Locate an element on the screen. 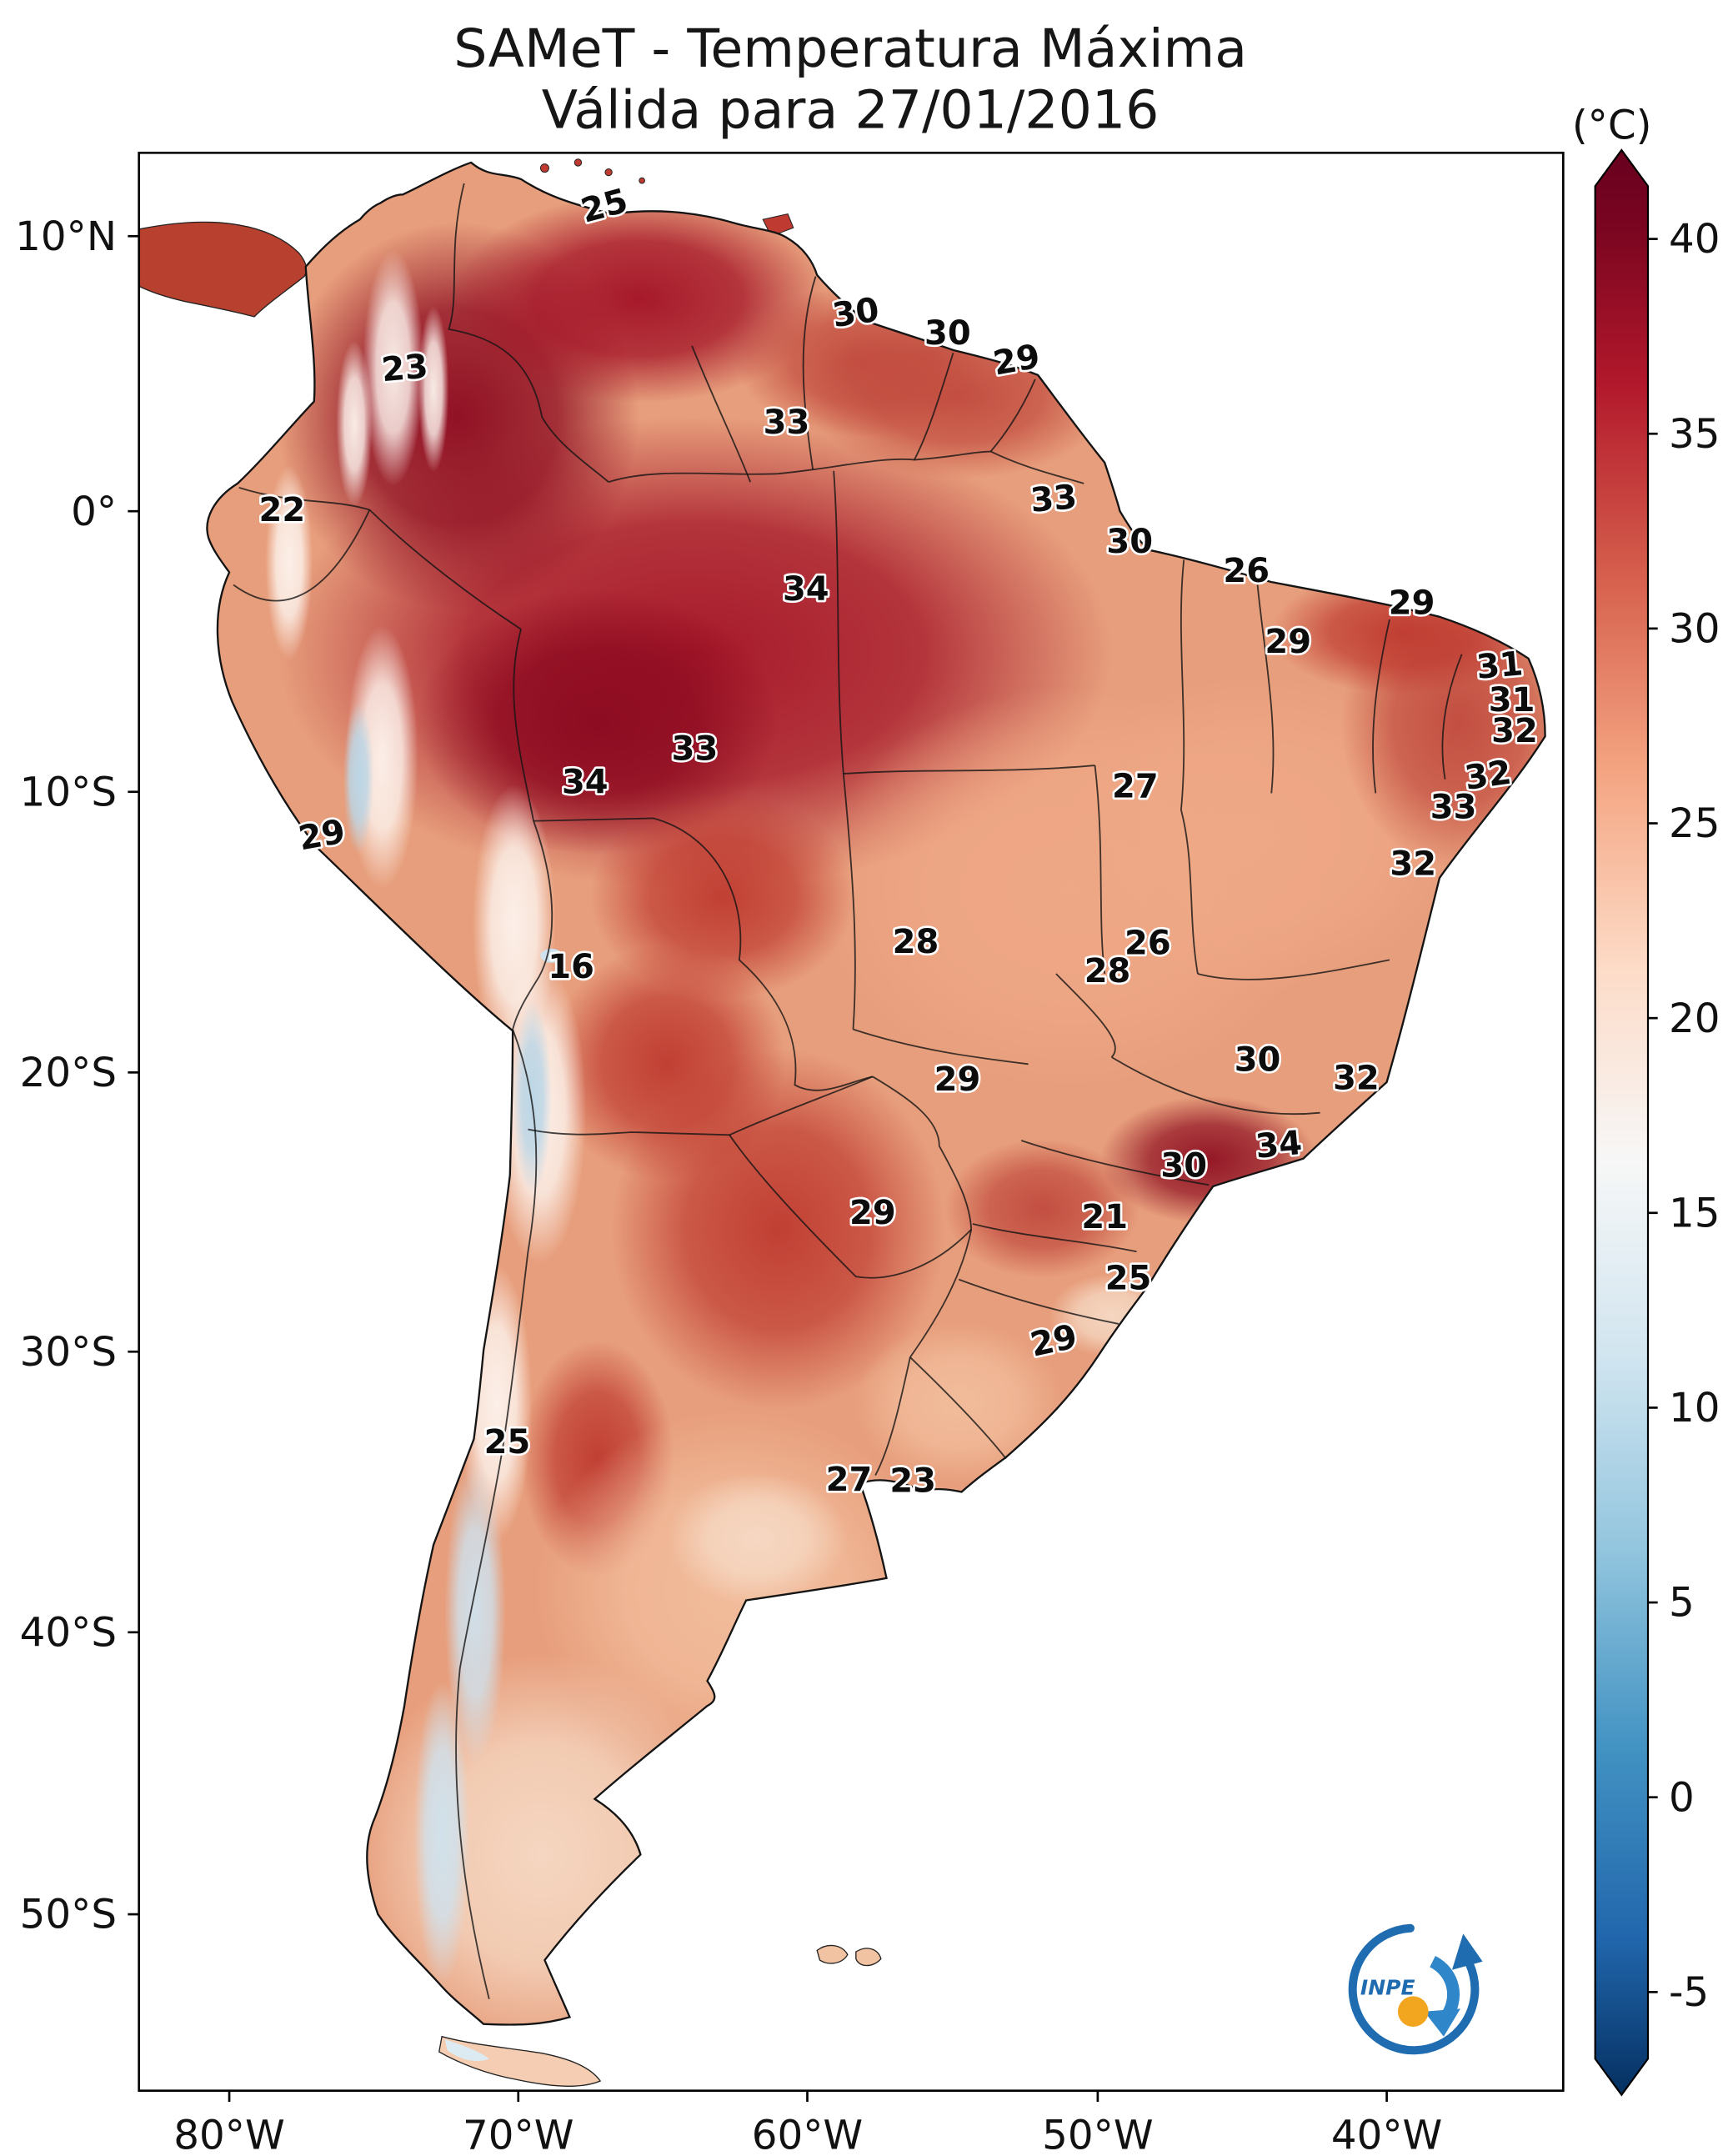 The height and width of the screenshot is (2156, 1723). falkland-islands is located at coordinates (849, 1956).